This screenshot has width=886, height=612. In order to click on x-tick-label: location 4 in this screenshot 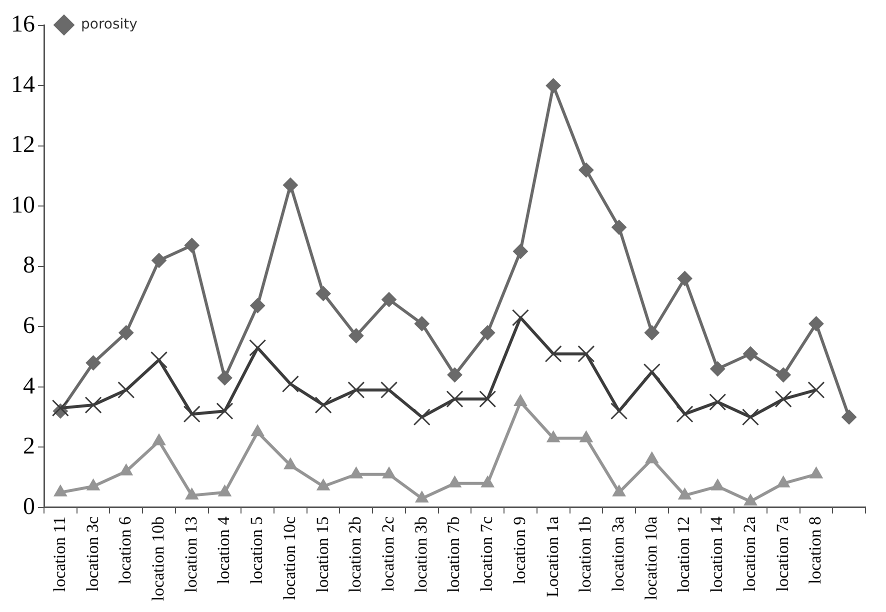, I will do `click(224, 550)`.